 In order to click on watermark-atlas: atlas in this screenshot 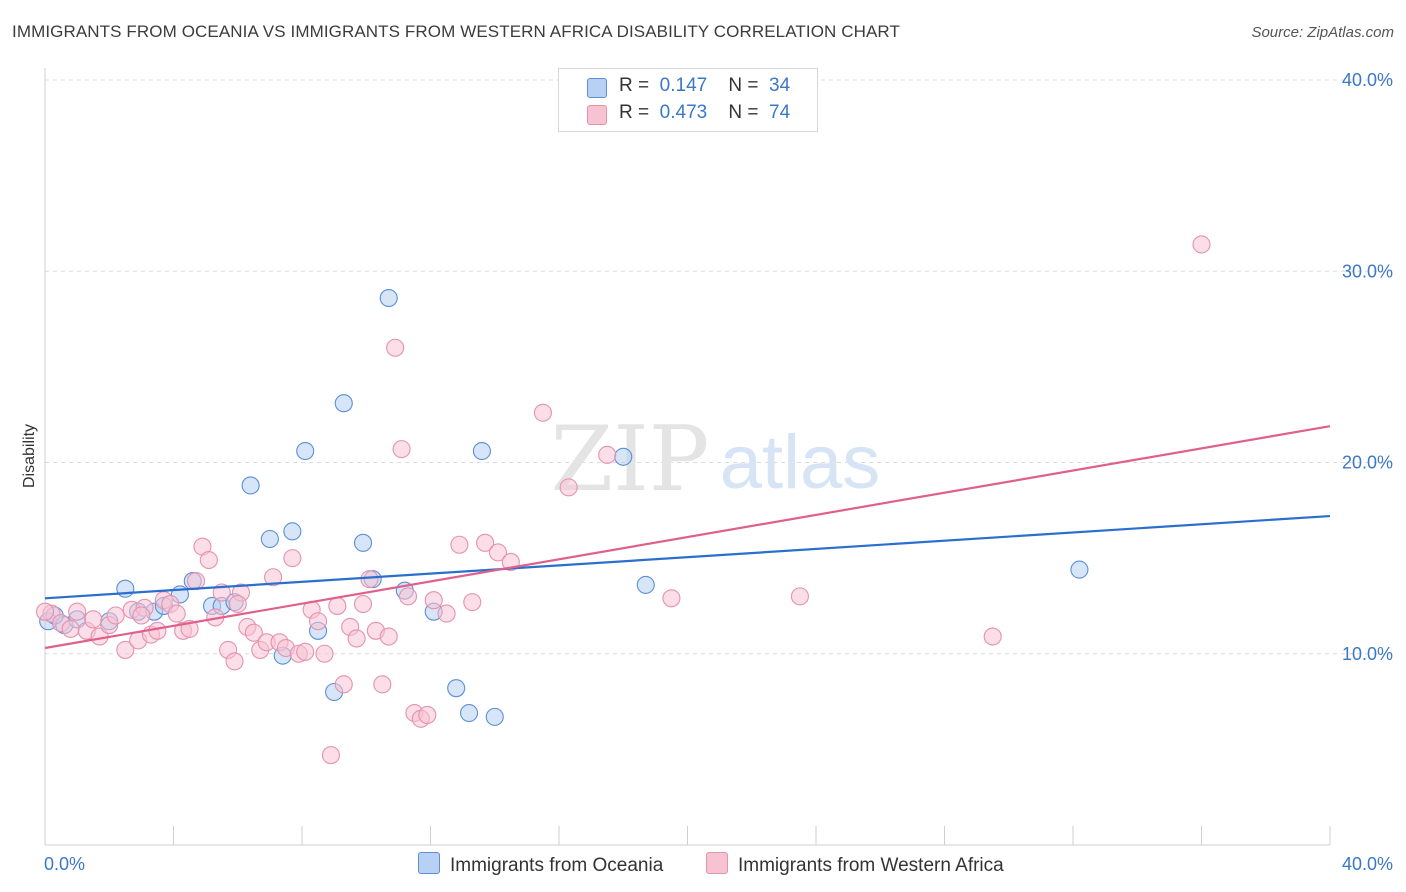, I will do `click(800, 462)`.